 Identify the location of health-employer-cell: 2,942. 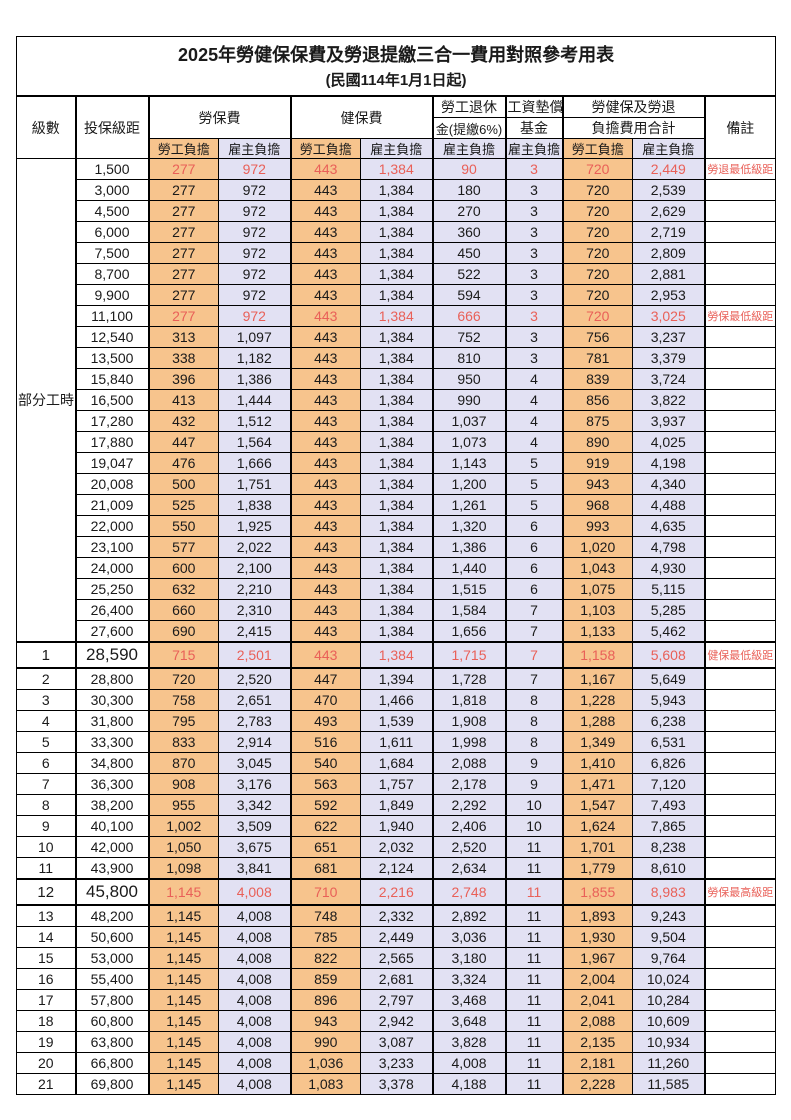
(397, 1021).